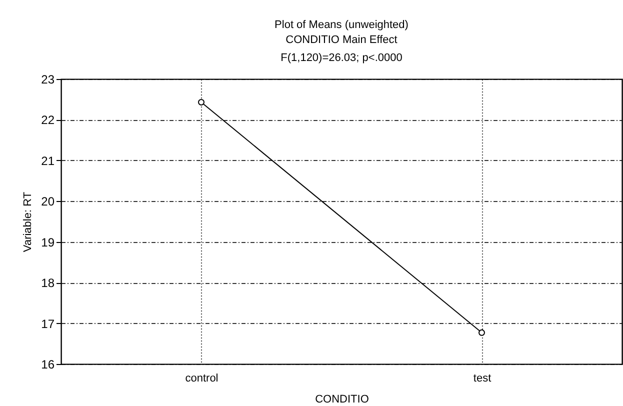 The image size is (623, 406). Describe the element at coordinates (342, 400) in the screenshot. I see `x-axis-title: CONDITIO` at that location.